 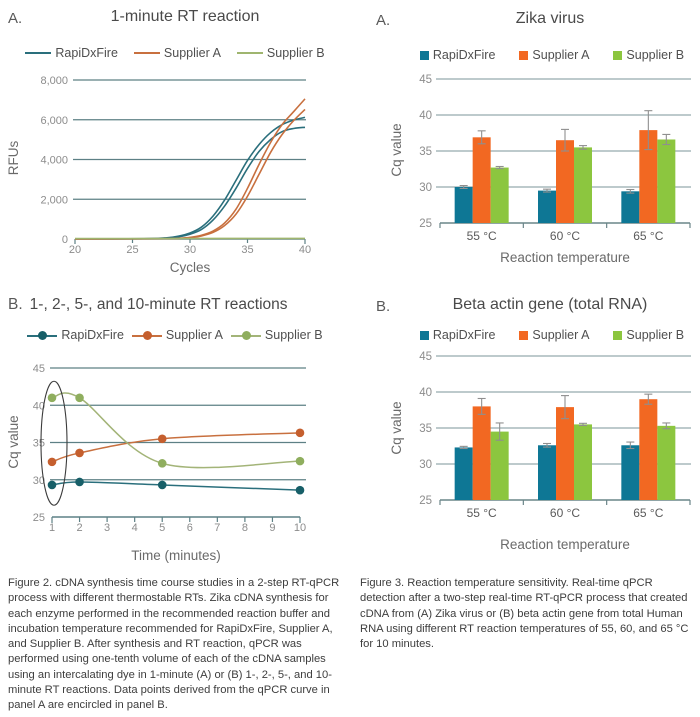 I want to click on y-axis-label-cq-fig3b: Cq value, so click(x=396, y=428).